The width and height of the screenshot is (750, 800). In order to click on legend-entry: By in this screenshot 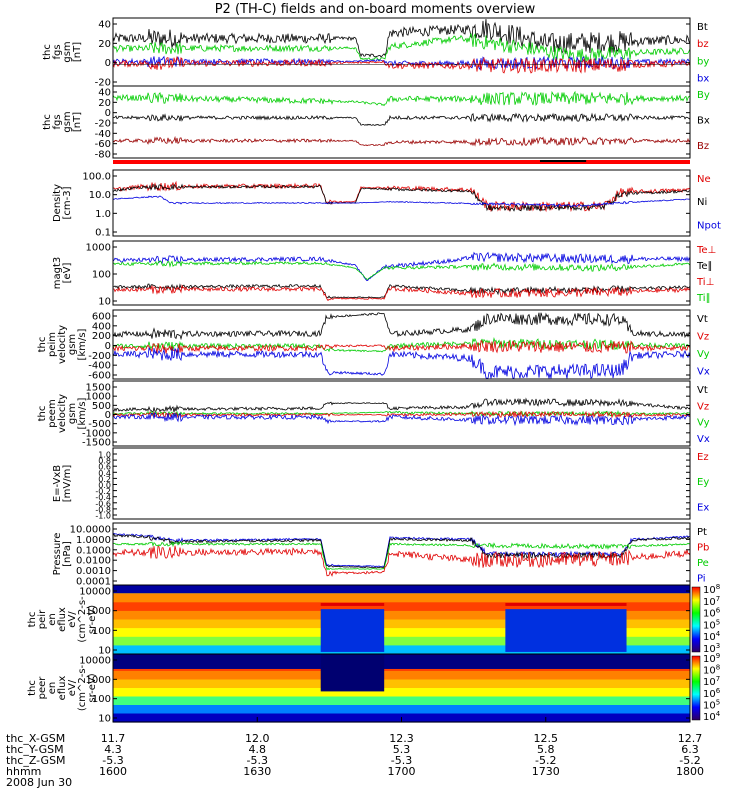, I will do `click(703, 95)`.